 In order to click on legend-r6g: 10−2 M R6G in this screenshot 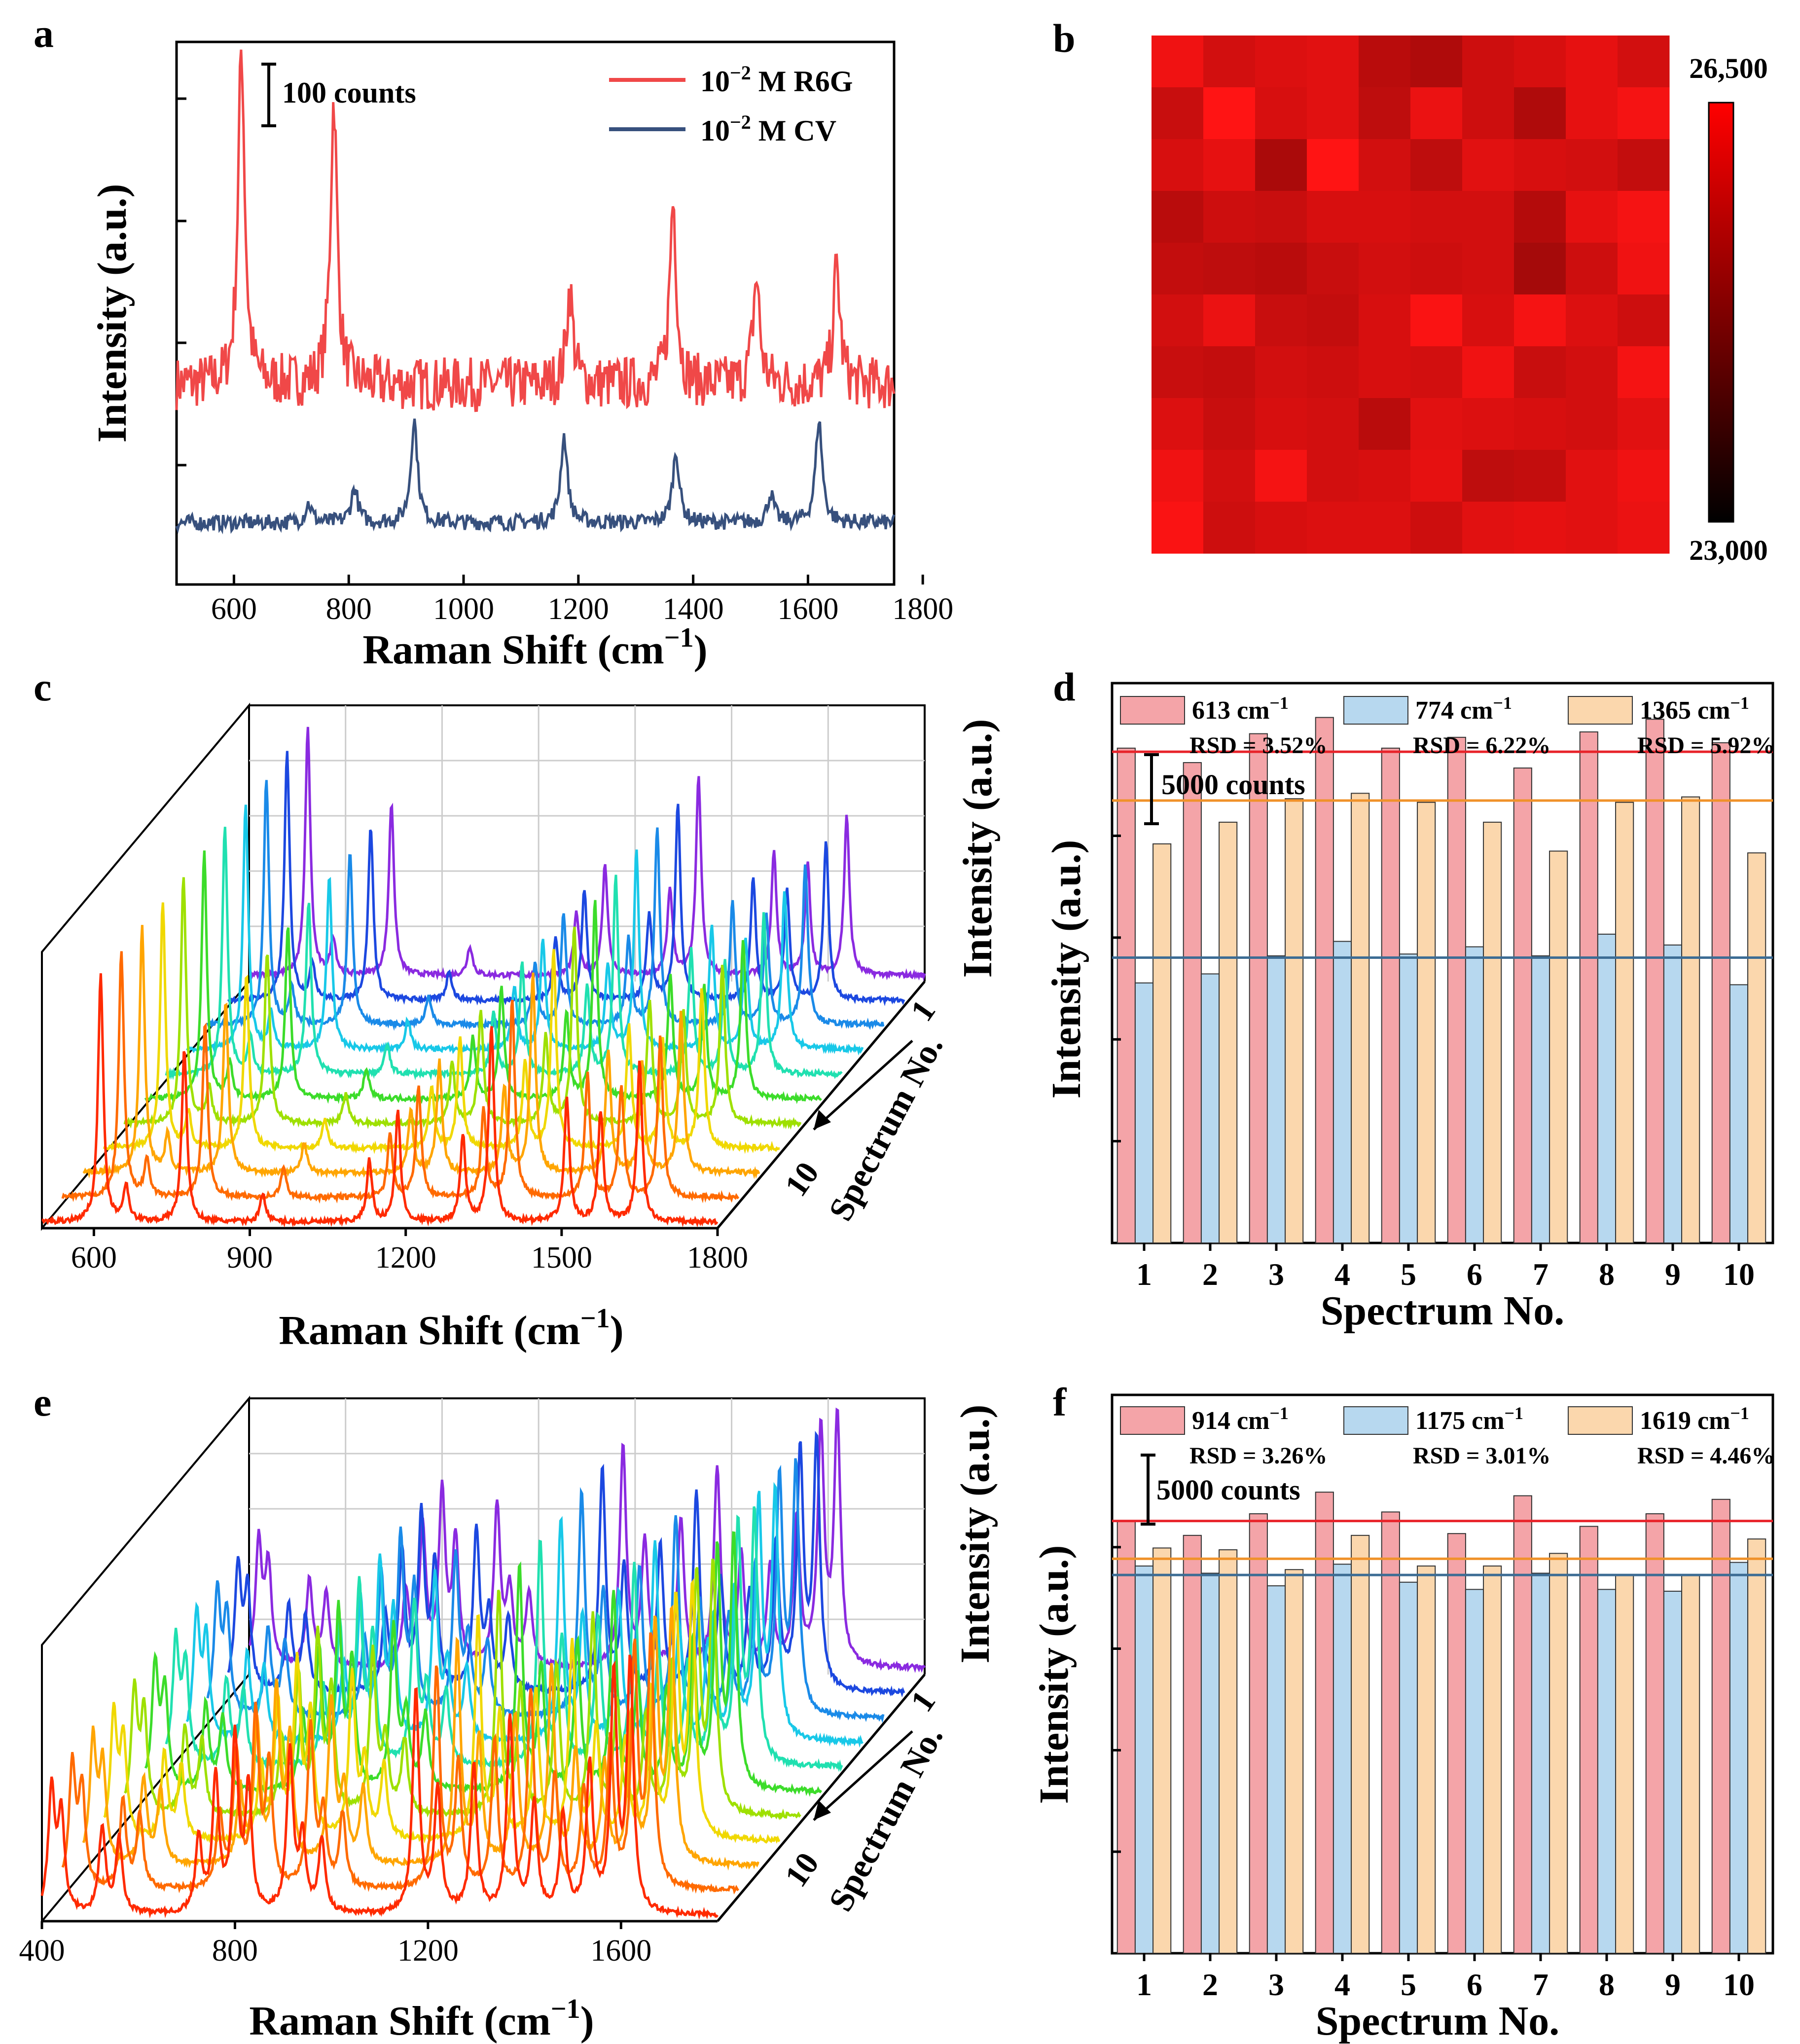, I will do `click(776, 80)`.